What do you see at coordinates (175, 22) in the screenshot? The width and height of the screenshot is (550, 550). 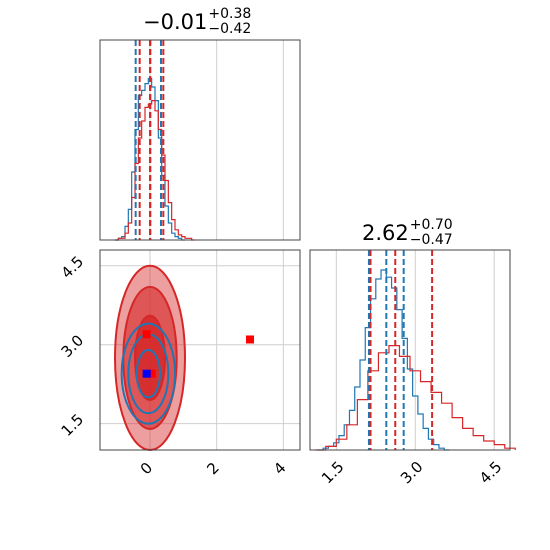 I see `title-value: −0.01` at bounding box center [175, 22].